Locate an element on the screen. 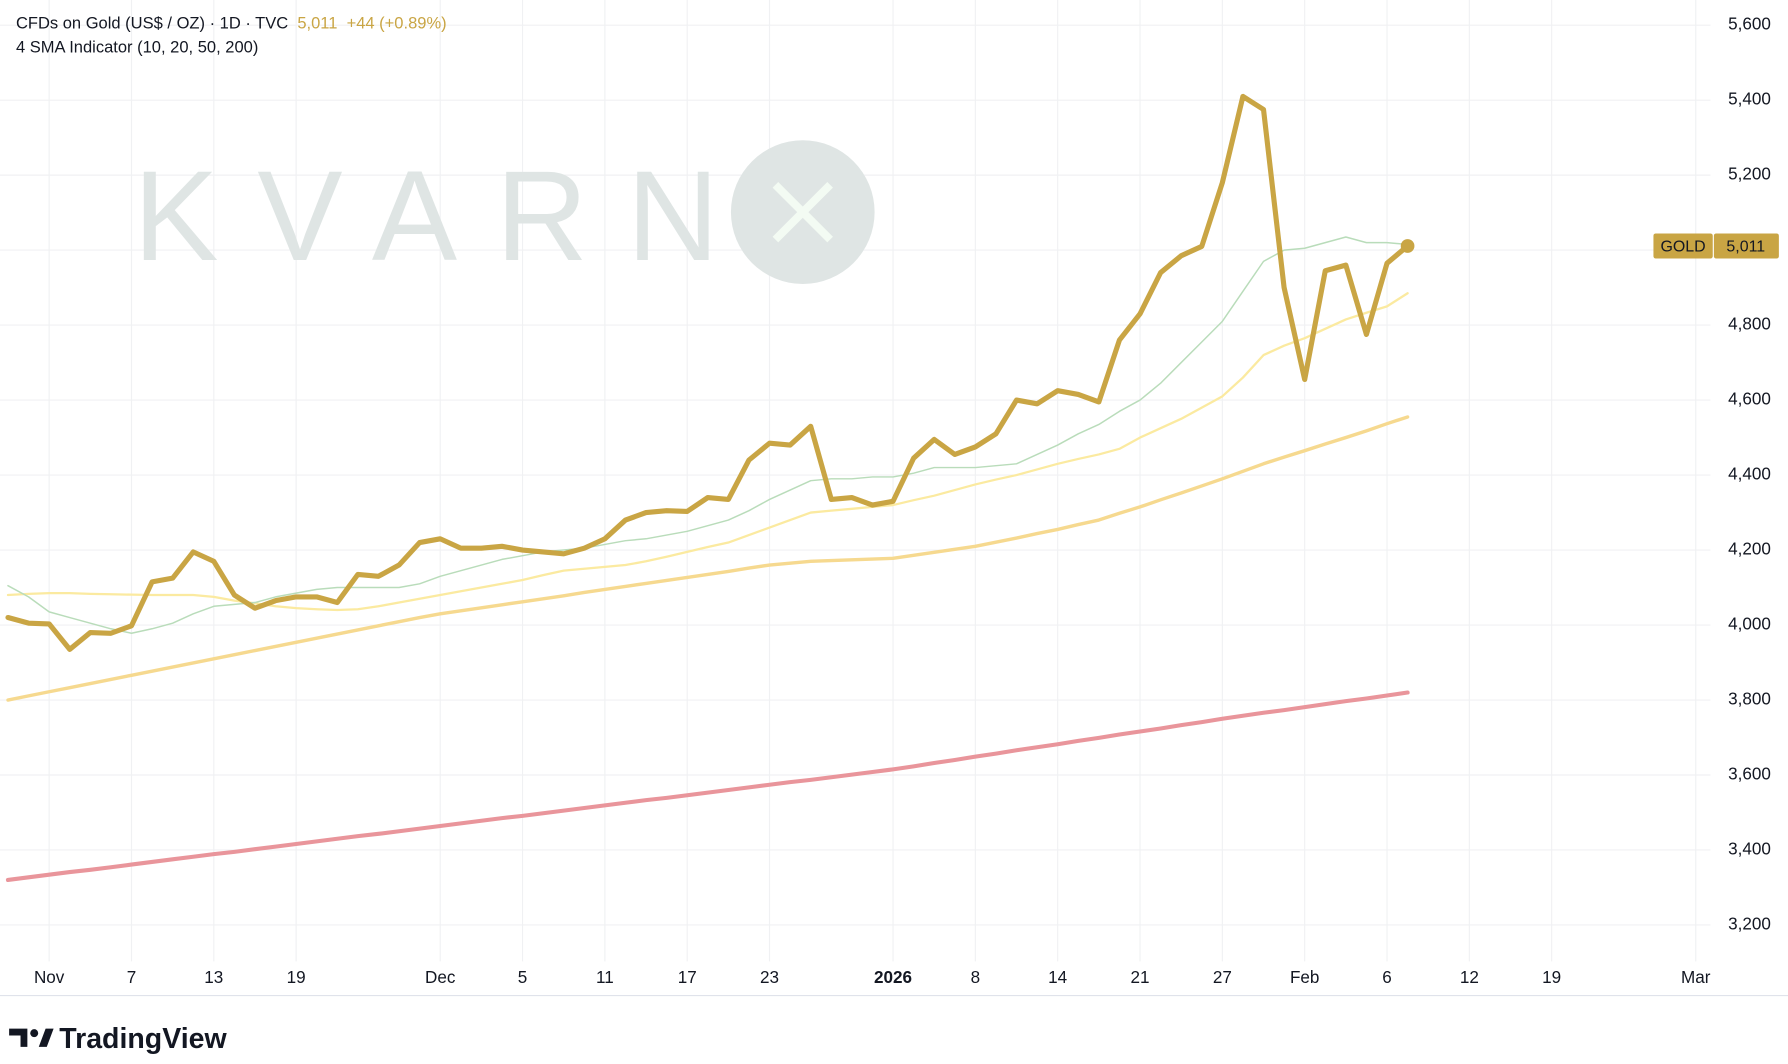 The width and height of the screenshot is (1788, 1064). change: +44 (+0.89%) is located at coordinates (397, 23).